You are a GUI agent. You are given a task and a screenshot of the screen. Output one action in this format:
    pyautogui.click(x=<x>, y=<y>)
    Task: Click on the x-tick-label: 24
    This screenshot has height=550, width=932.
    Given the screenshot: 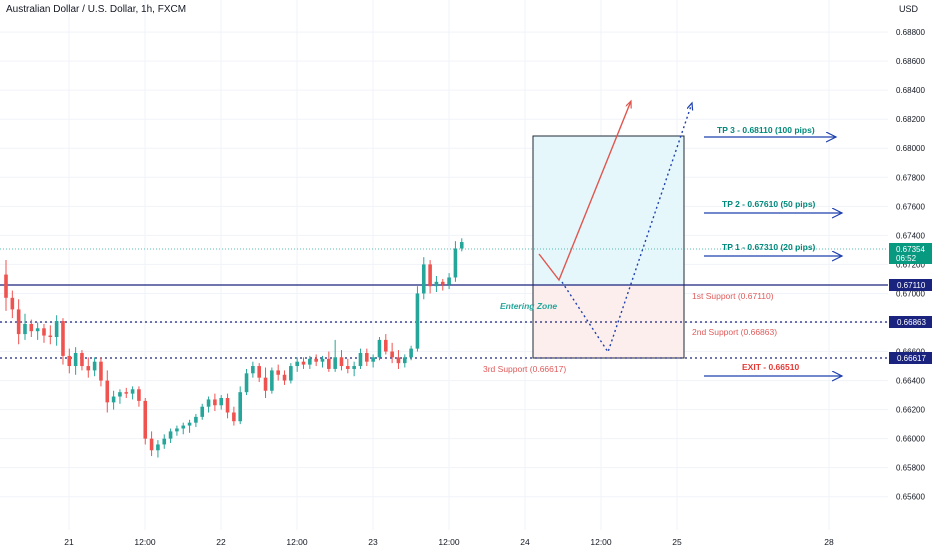 What is the action you would take?
    pyautogui.click(x=525, y=542)
    